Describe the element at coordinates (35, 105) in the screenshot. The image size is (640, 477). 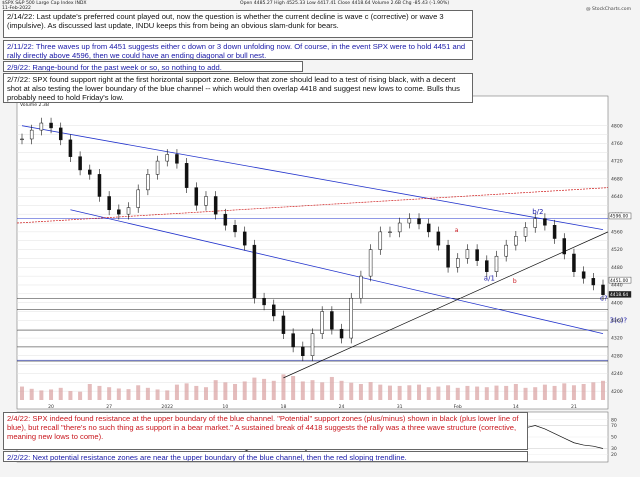
I see `legend-volume: Volume 2.3B` at that location.